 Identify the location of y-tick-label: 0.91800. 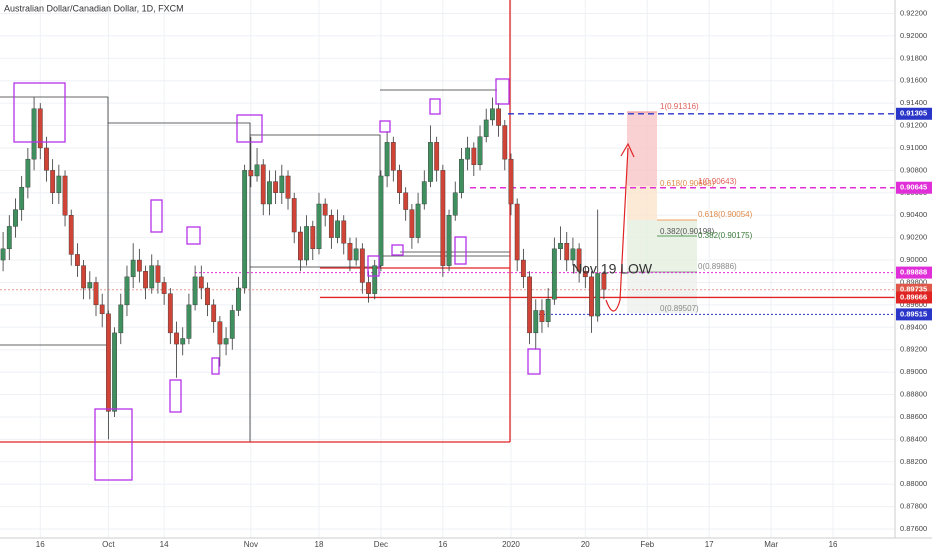
(913, 57).